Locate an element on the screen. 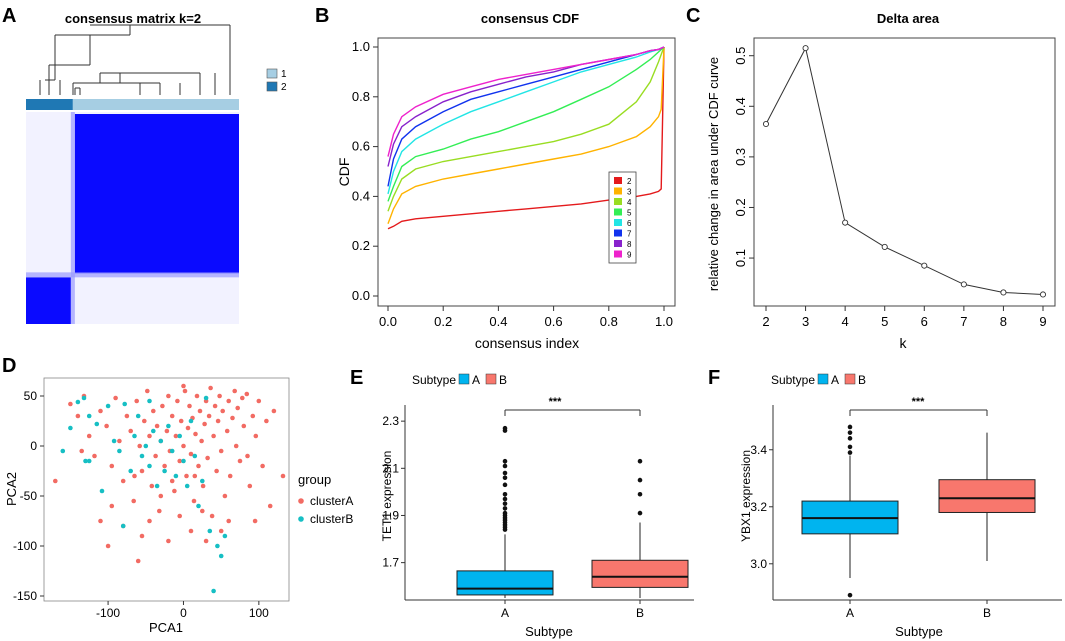 This screenshot has width=1065, height=641. delta-y-tick-label: 0.4 is located at coordinates (740, 106).